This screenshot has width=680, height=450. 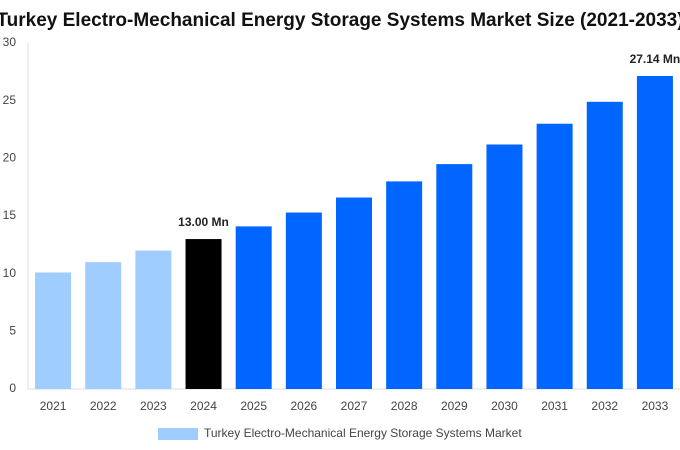 What do you see at coordinates (354, 406) in the screenshot?
I see `x-tick-label: 2027` at bounding box center [354, 406].